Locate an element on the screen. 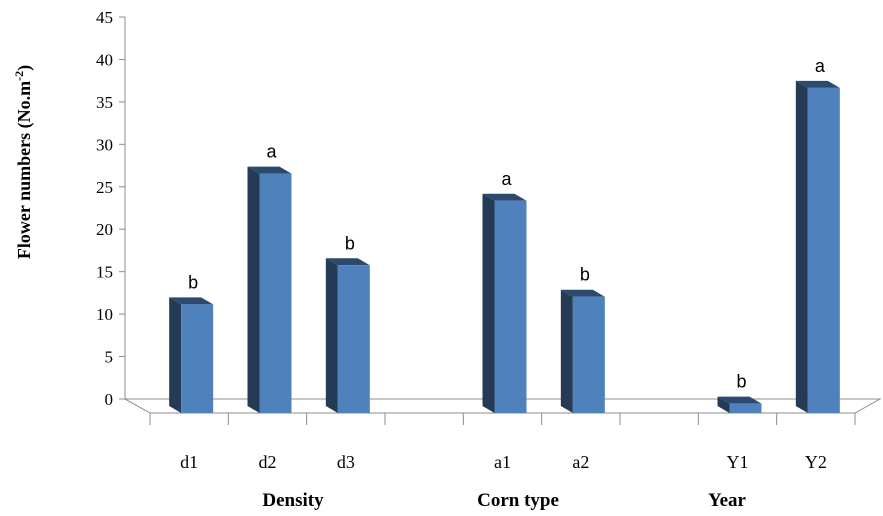 The image size is (883, 516). x-group-label: Year is located at coordinates (727, 500).